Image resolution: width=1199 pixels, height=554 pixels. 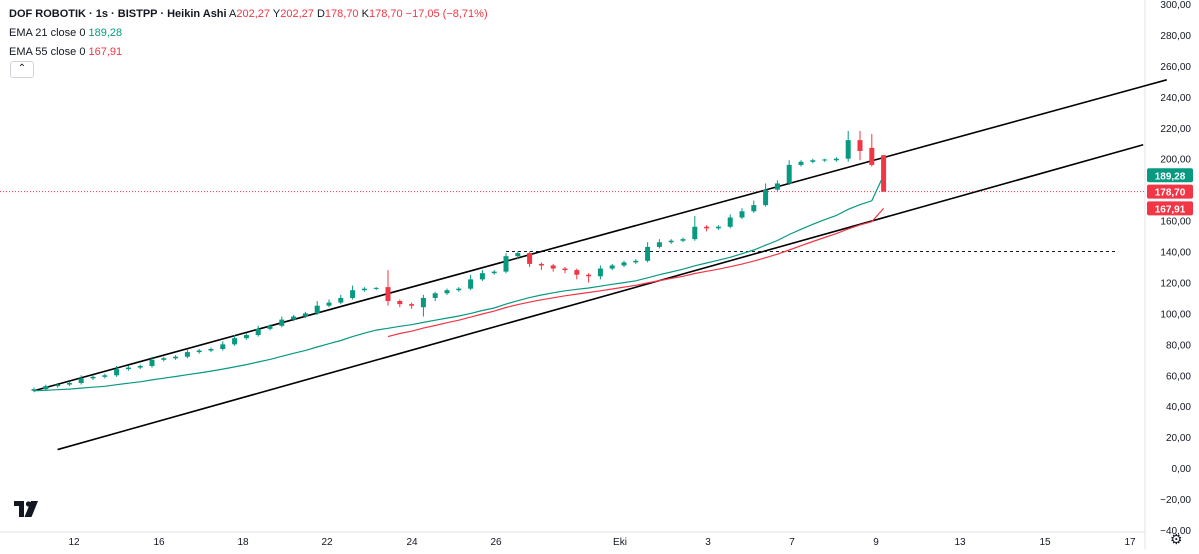 What do you see at coordinates (47, 52) in the screenshot?
I see `ema55-label: EMA 55 close 0` at bounding box center [47, 52].